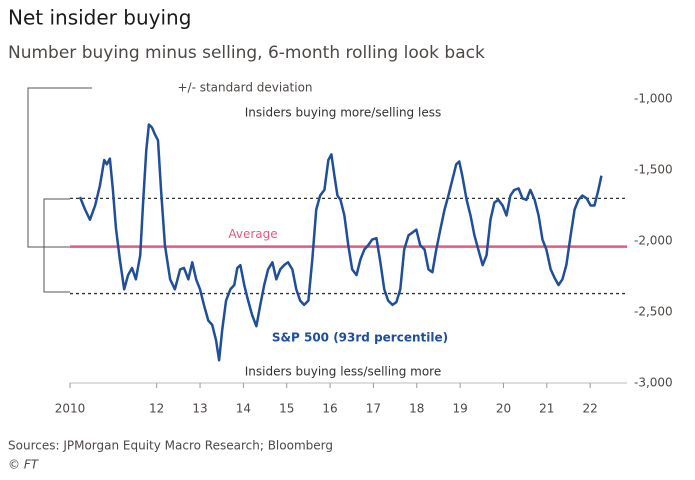 The height and width of the screenshot is (480, 695). What do you see at coordinates (653, 241) in the screenshot?
I see `y-tick-label: -2,000` at bounding box center [653, 241].